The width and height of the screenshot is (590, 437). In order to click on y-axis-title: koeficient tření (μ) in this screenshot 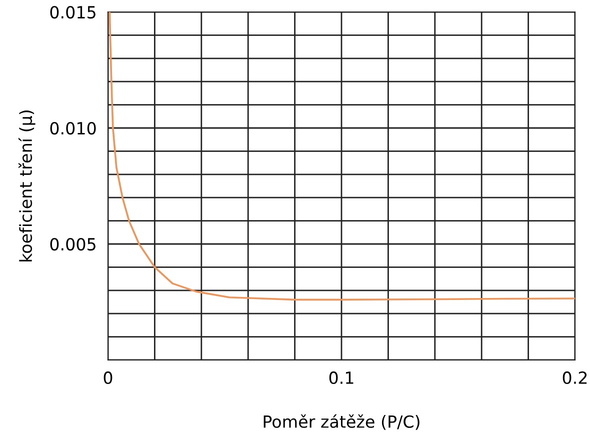, I will do `click(27, 186)`.